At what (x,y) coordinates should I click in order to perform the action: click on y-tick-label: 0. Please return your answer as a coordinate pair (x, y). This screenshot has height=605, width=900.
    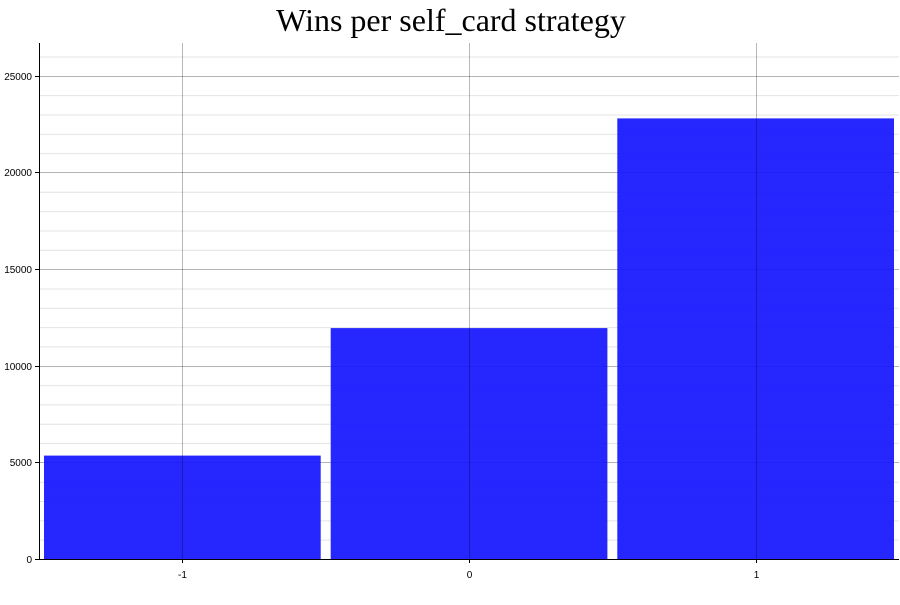
    Looking at the image, I should click on (29, 560).